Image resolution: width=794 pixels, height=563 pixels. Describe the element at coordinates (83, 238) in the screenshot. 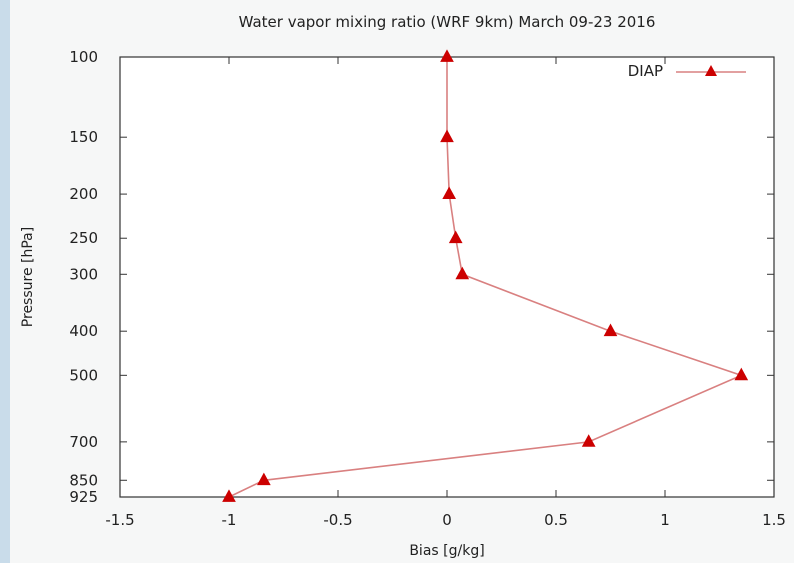

I see `y-tick-label: 250` at that location.